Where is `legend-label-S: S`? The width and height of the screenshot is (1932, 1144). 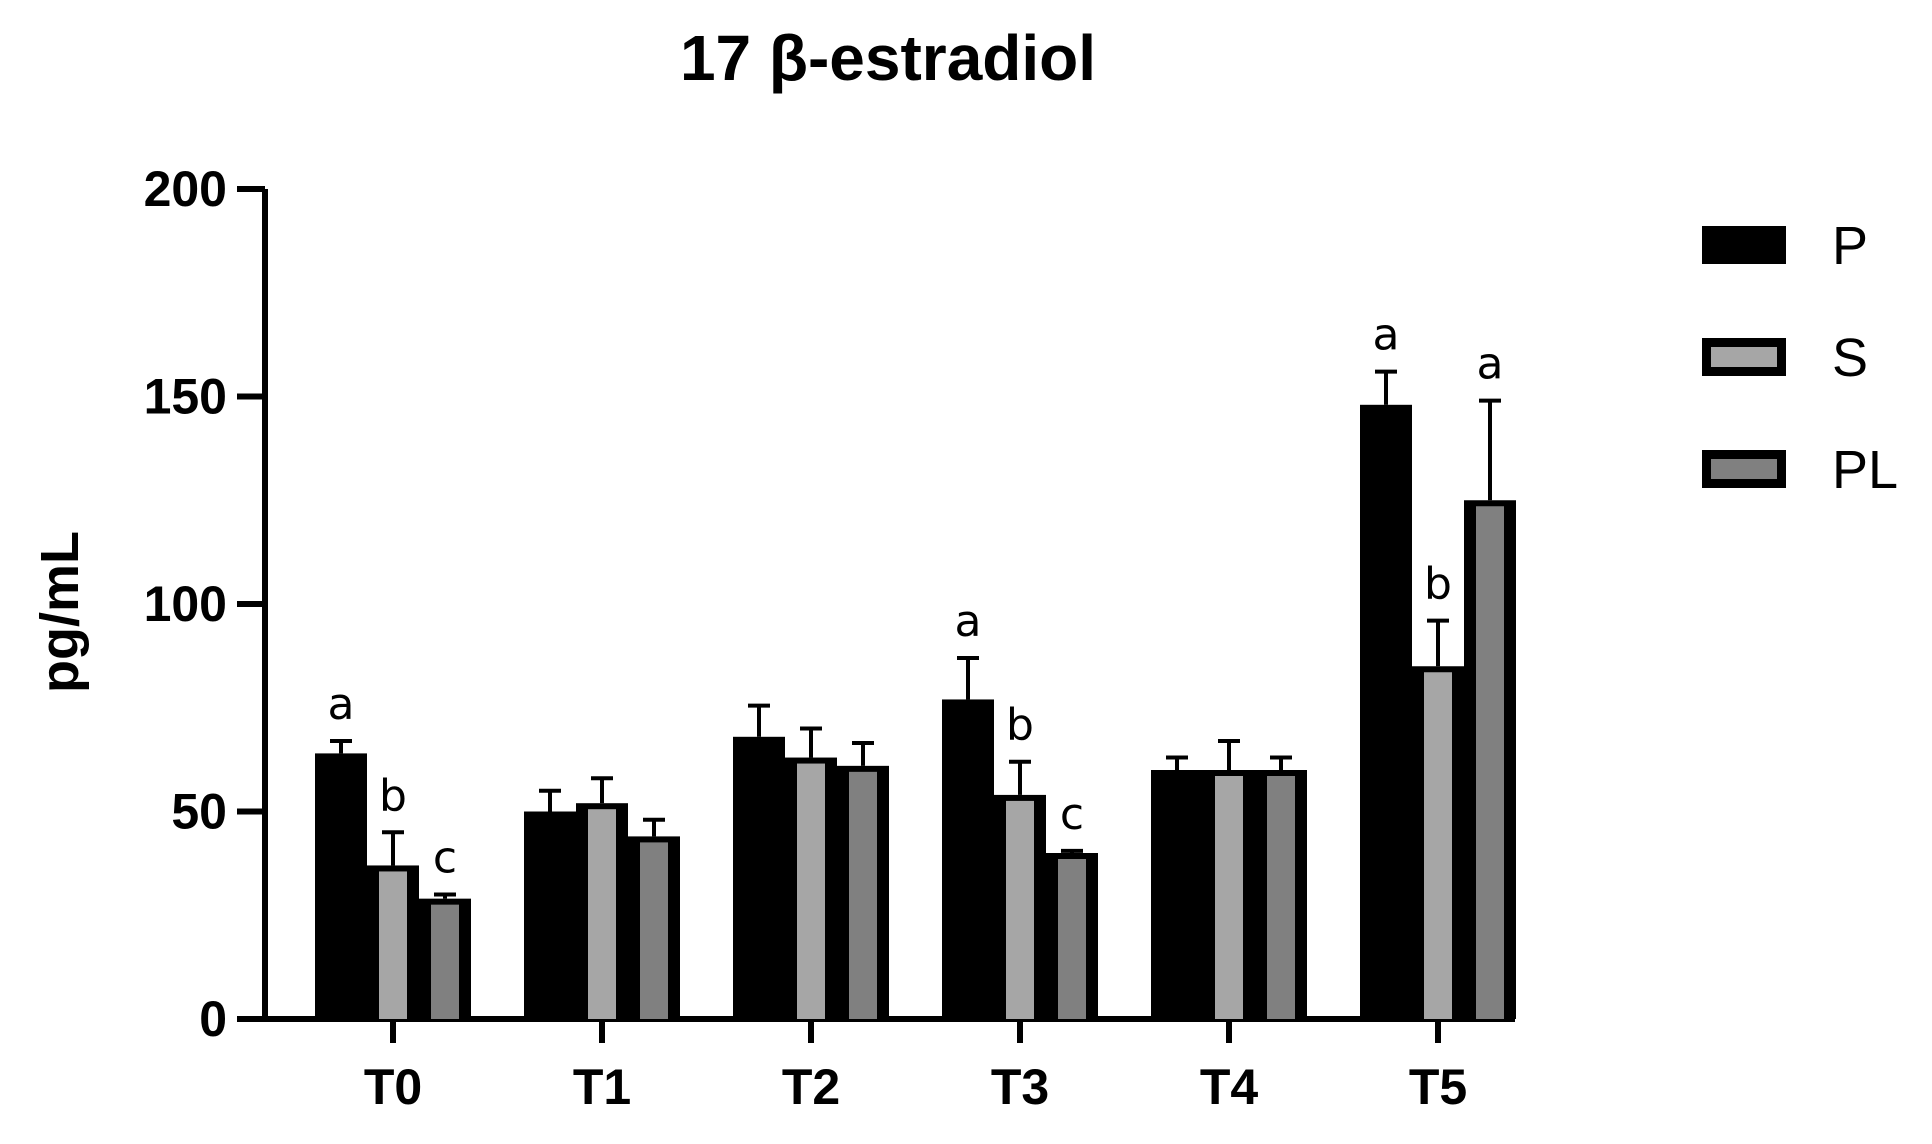 legend-label-S: S is located at coordinates (1850, 358).